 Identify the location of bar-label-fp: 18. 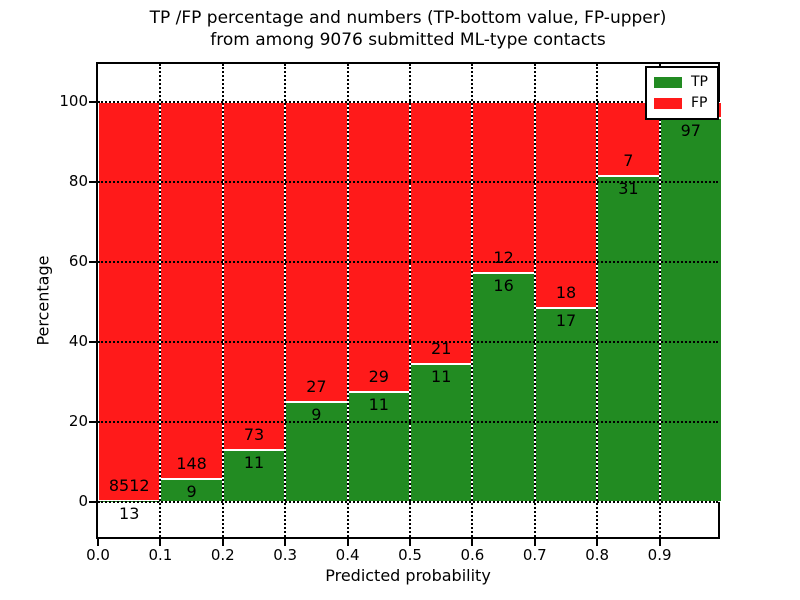
(566, 292).